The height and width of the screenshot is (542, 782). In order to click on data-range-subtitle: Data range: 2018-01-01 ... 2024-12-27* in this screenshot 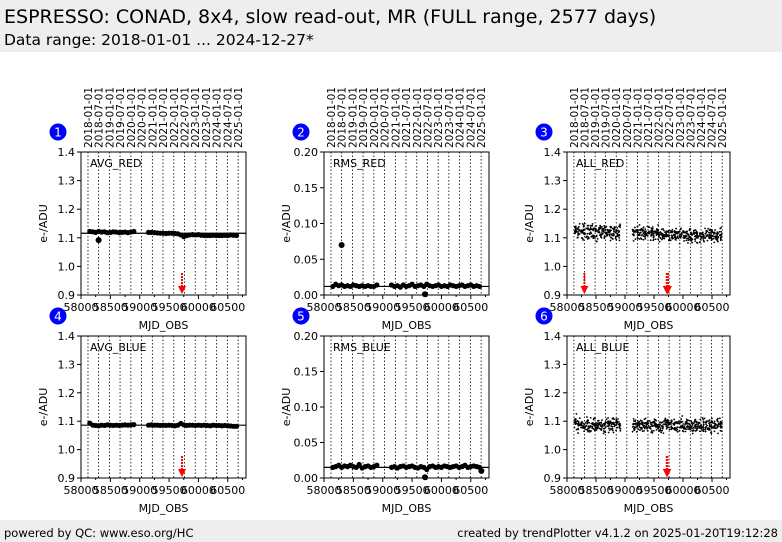, I will do `click(159, 40)`.